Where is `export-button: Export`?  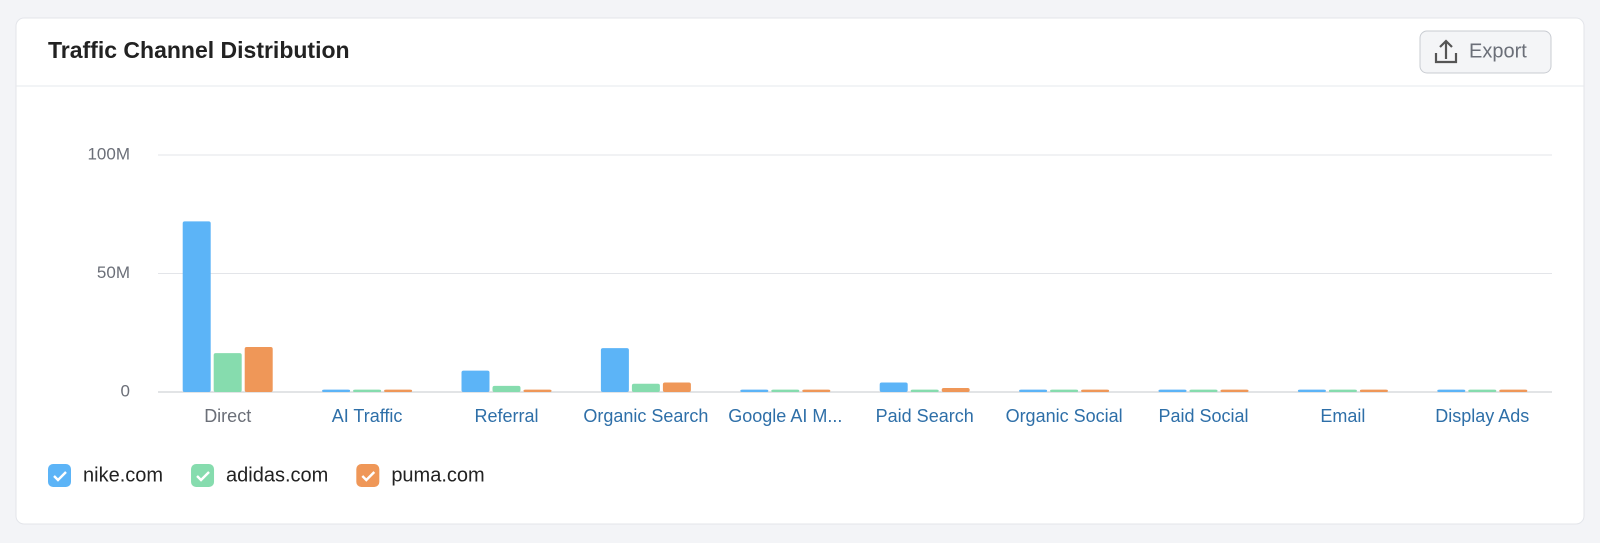 export-button: Export is located at coordinates (1485, 52).